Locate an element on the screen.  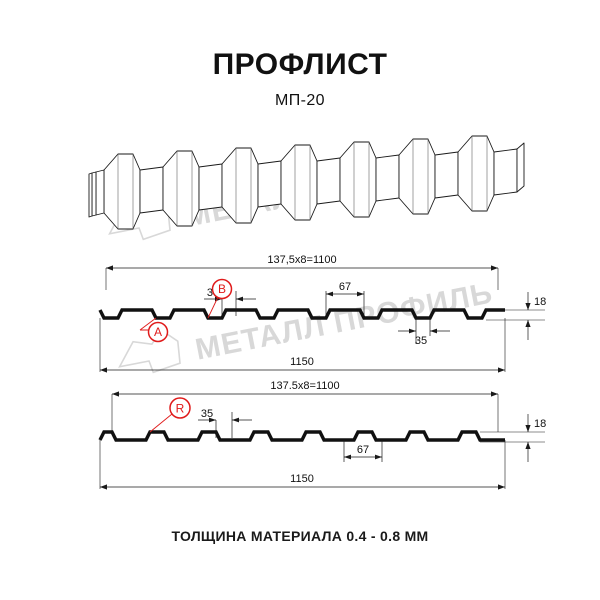
callout-b: B is located at coordinates (220, 298).